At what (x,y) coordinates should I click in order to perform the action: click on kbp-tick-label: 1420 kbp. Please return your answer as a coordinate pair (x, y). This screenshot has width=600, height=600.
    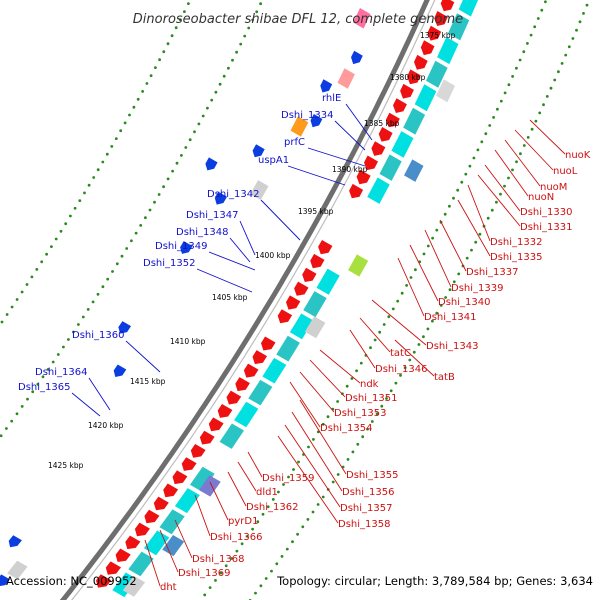
    Looking at the image, I should click on (106, 425).